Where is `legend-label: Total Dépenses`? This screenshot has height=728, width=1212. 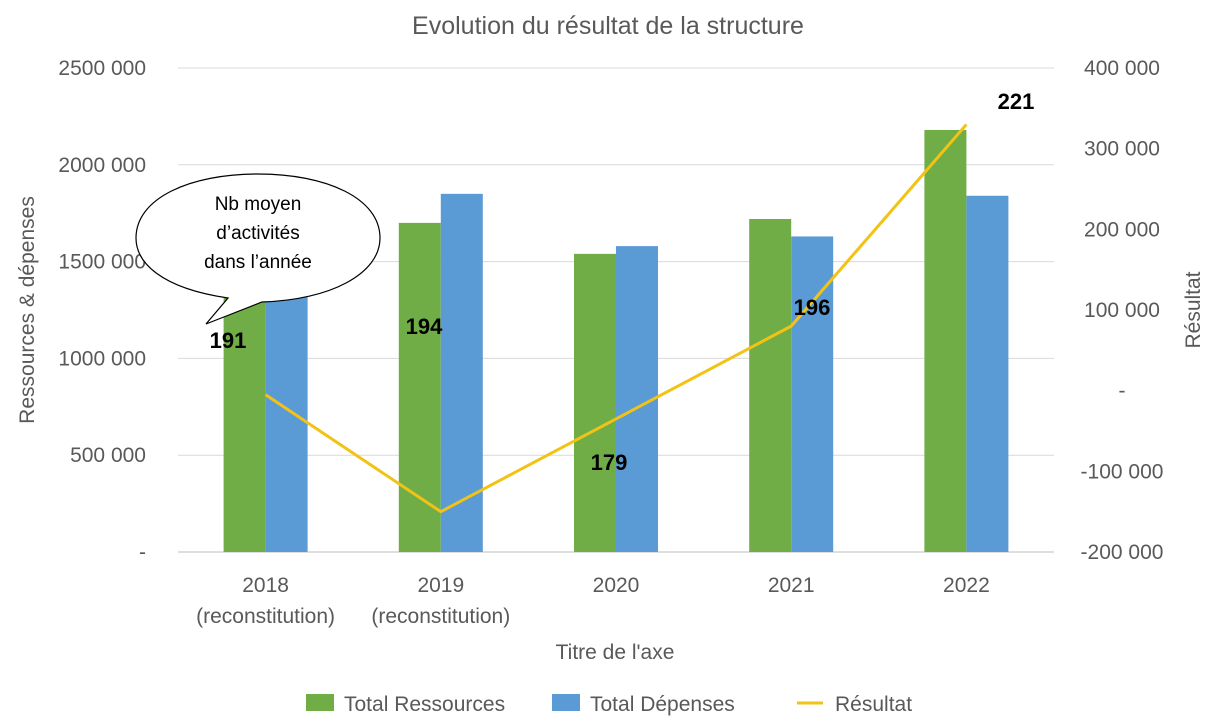 legend-label: Total Dépenses is located at coordinates (662, 704).